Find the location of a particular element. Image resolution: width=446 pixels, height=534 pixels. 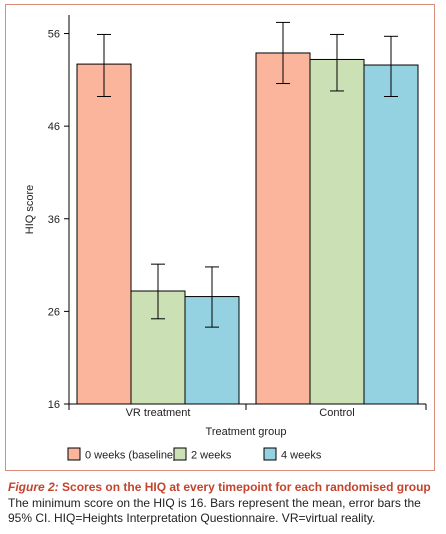

x-tick-label: Control is located at coordinates (336, 413).